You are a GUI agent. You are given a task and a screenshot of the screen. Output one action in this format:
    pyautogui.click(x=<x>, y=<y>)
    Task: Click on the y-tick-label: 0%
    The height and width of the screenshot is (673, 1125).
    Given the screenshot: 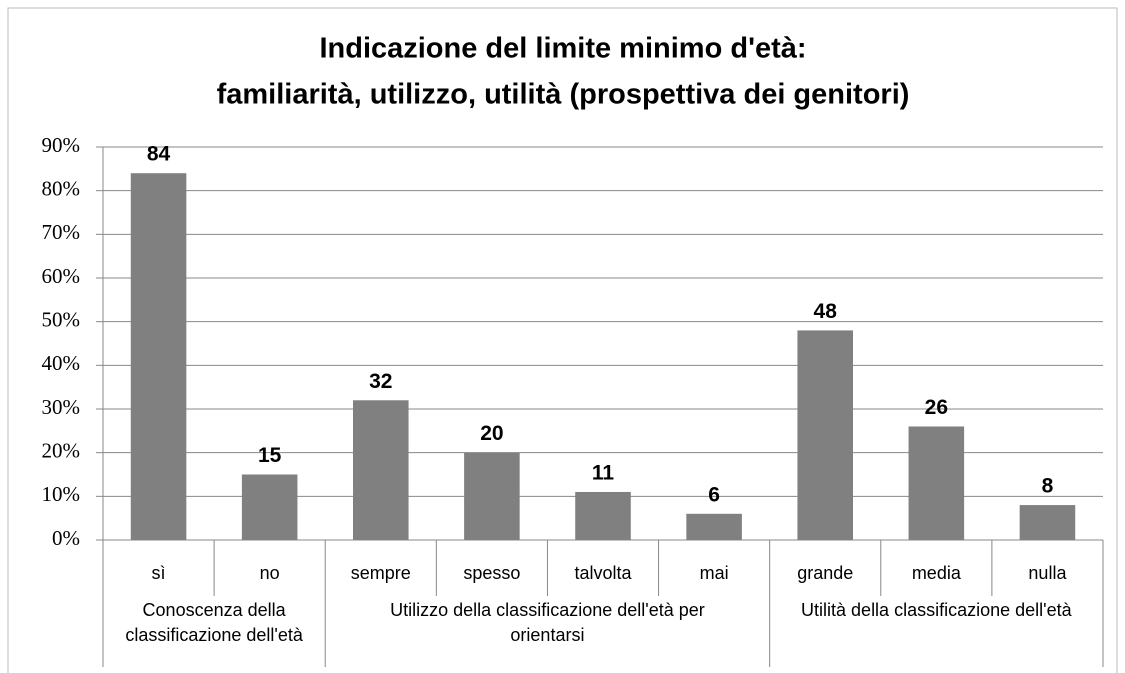 What is the action you would take?
    pyautogui.click(x=66, y=538)
    